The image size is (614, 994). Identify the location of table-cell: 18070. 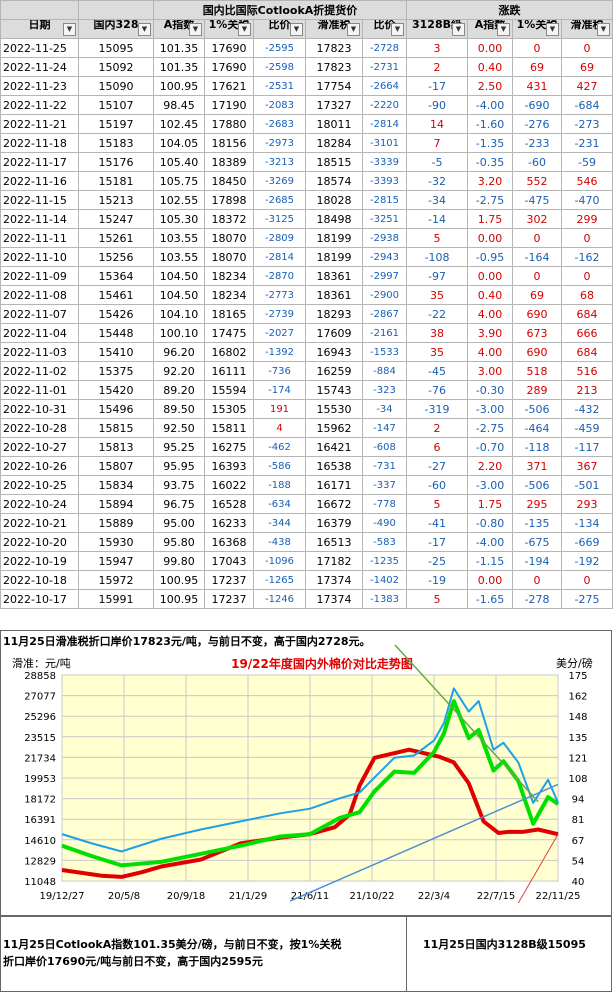
(229, 238).